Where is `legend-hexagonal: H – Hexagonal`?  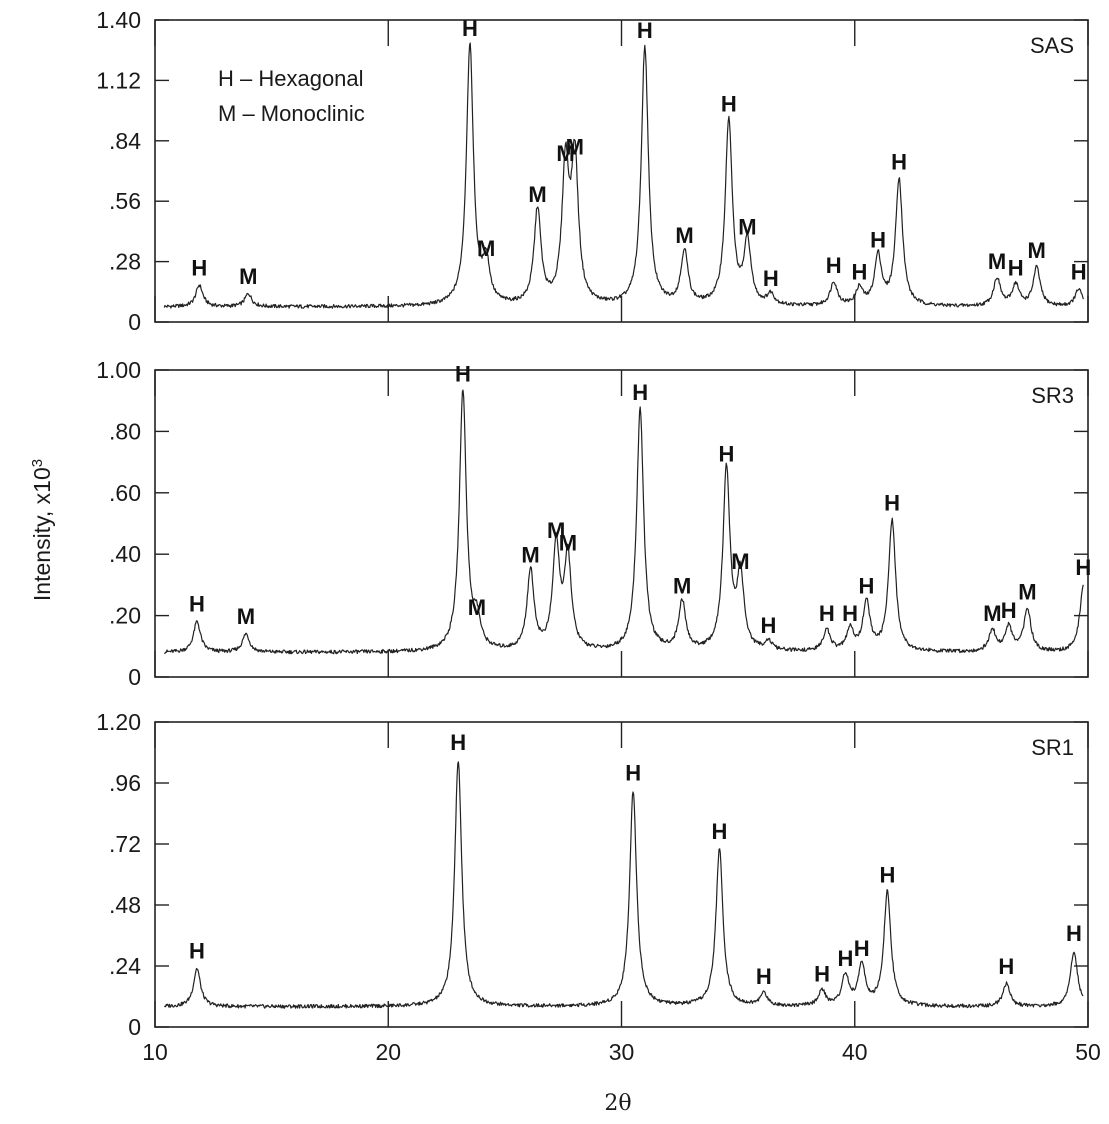 legend-hexagonal: H – Hexagonal is located at coordinates (291, 78).